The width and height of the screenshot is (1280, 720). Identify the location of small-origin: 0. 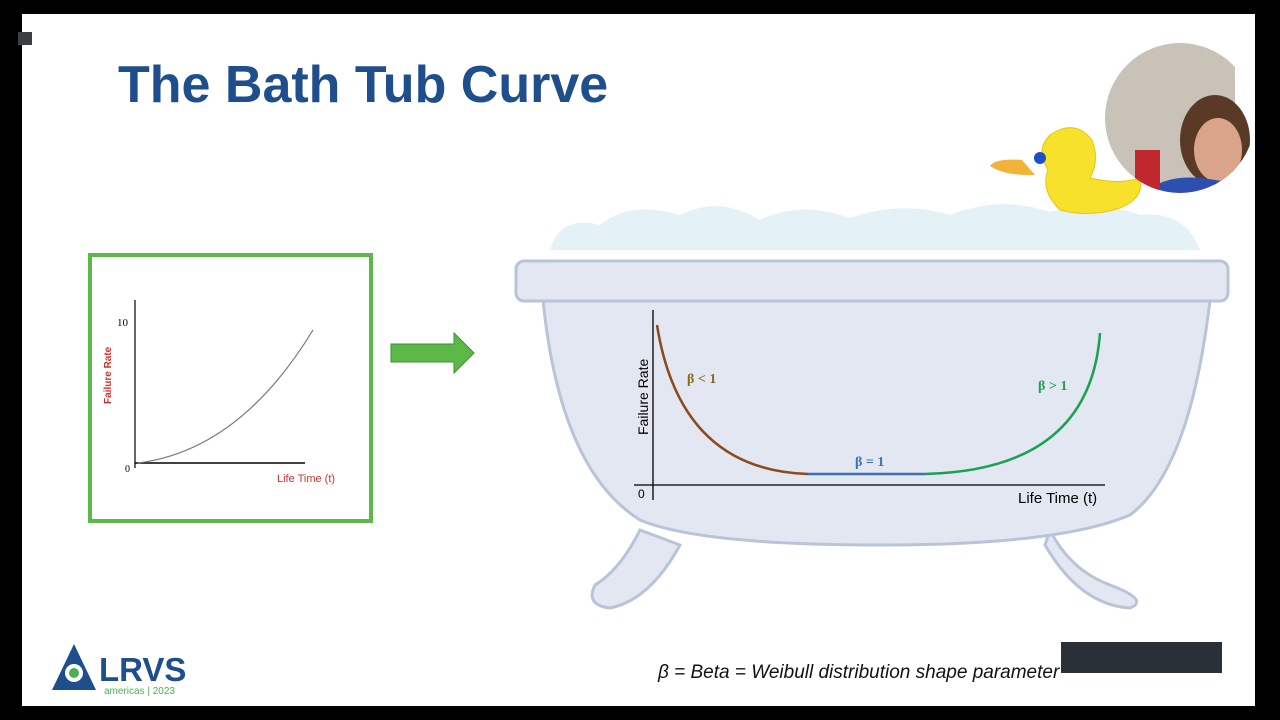
(127, 469).